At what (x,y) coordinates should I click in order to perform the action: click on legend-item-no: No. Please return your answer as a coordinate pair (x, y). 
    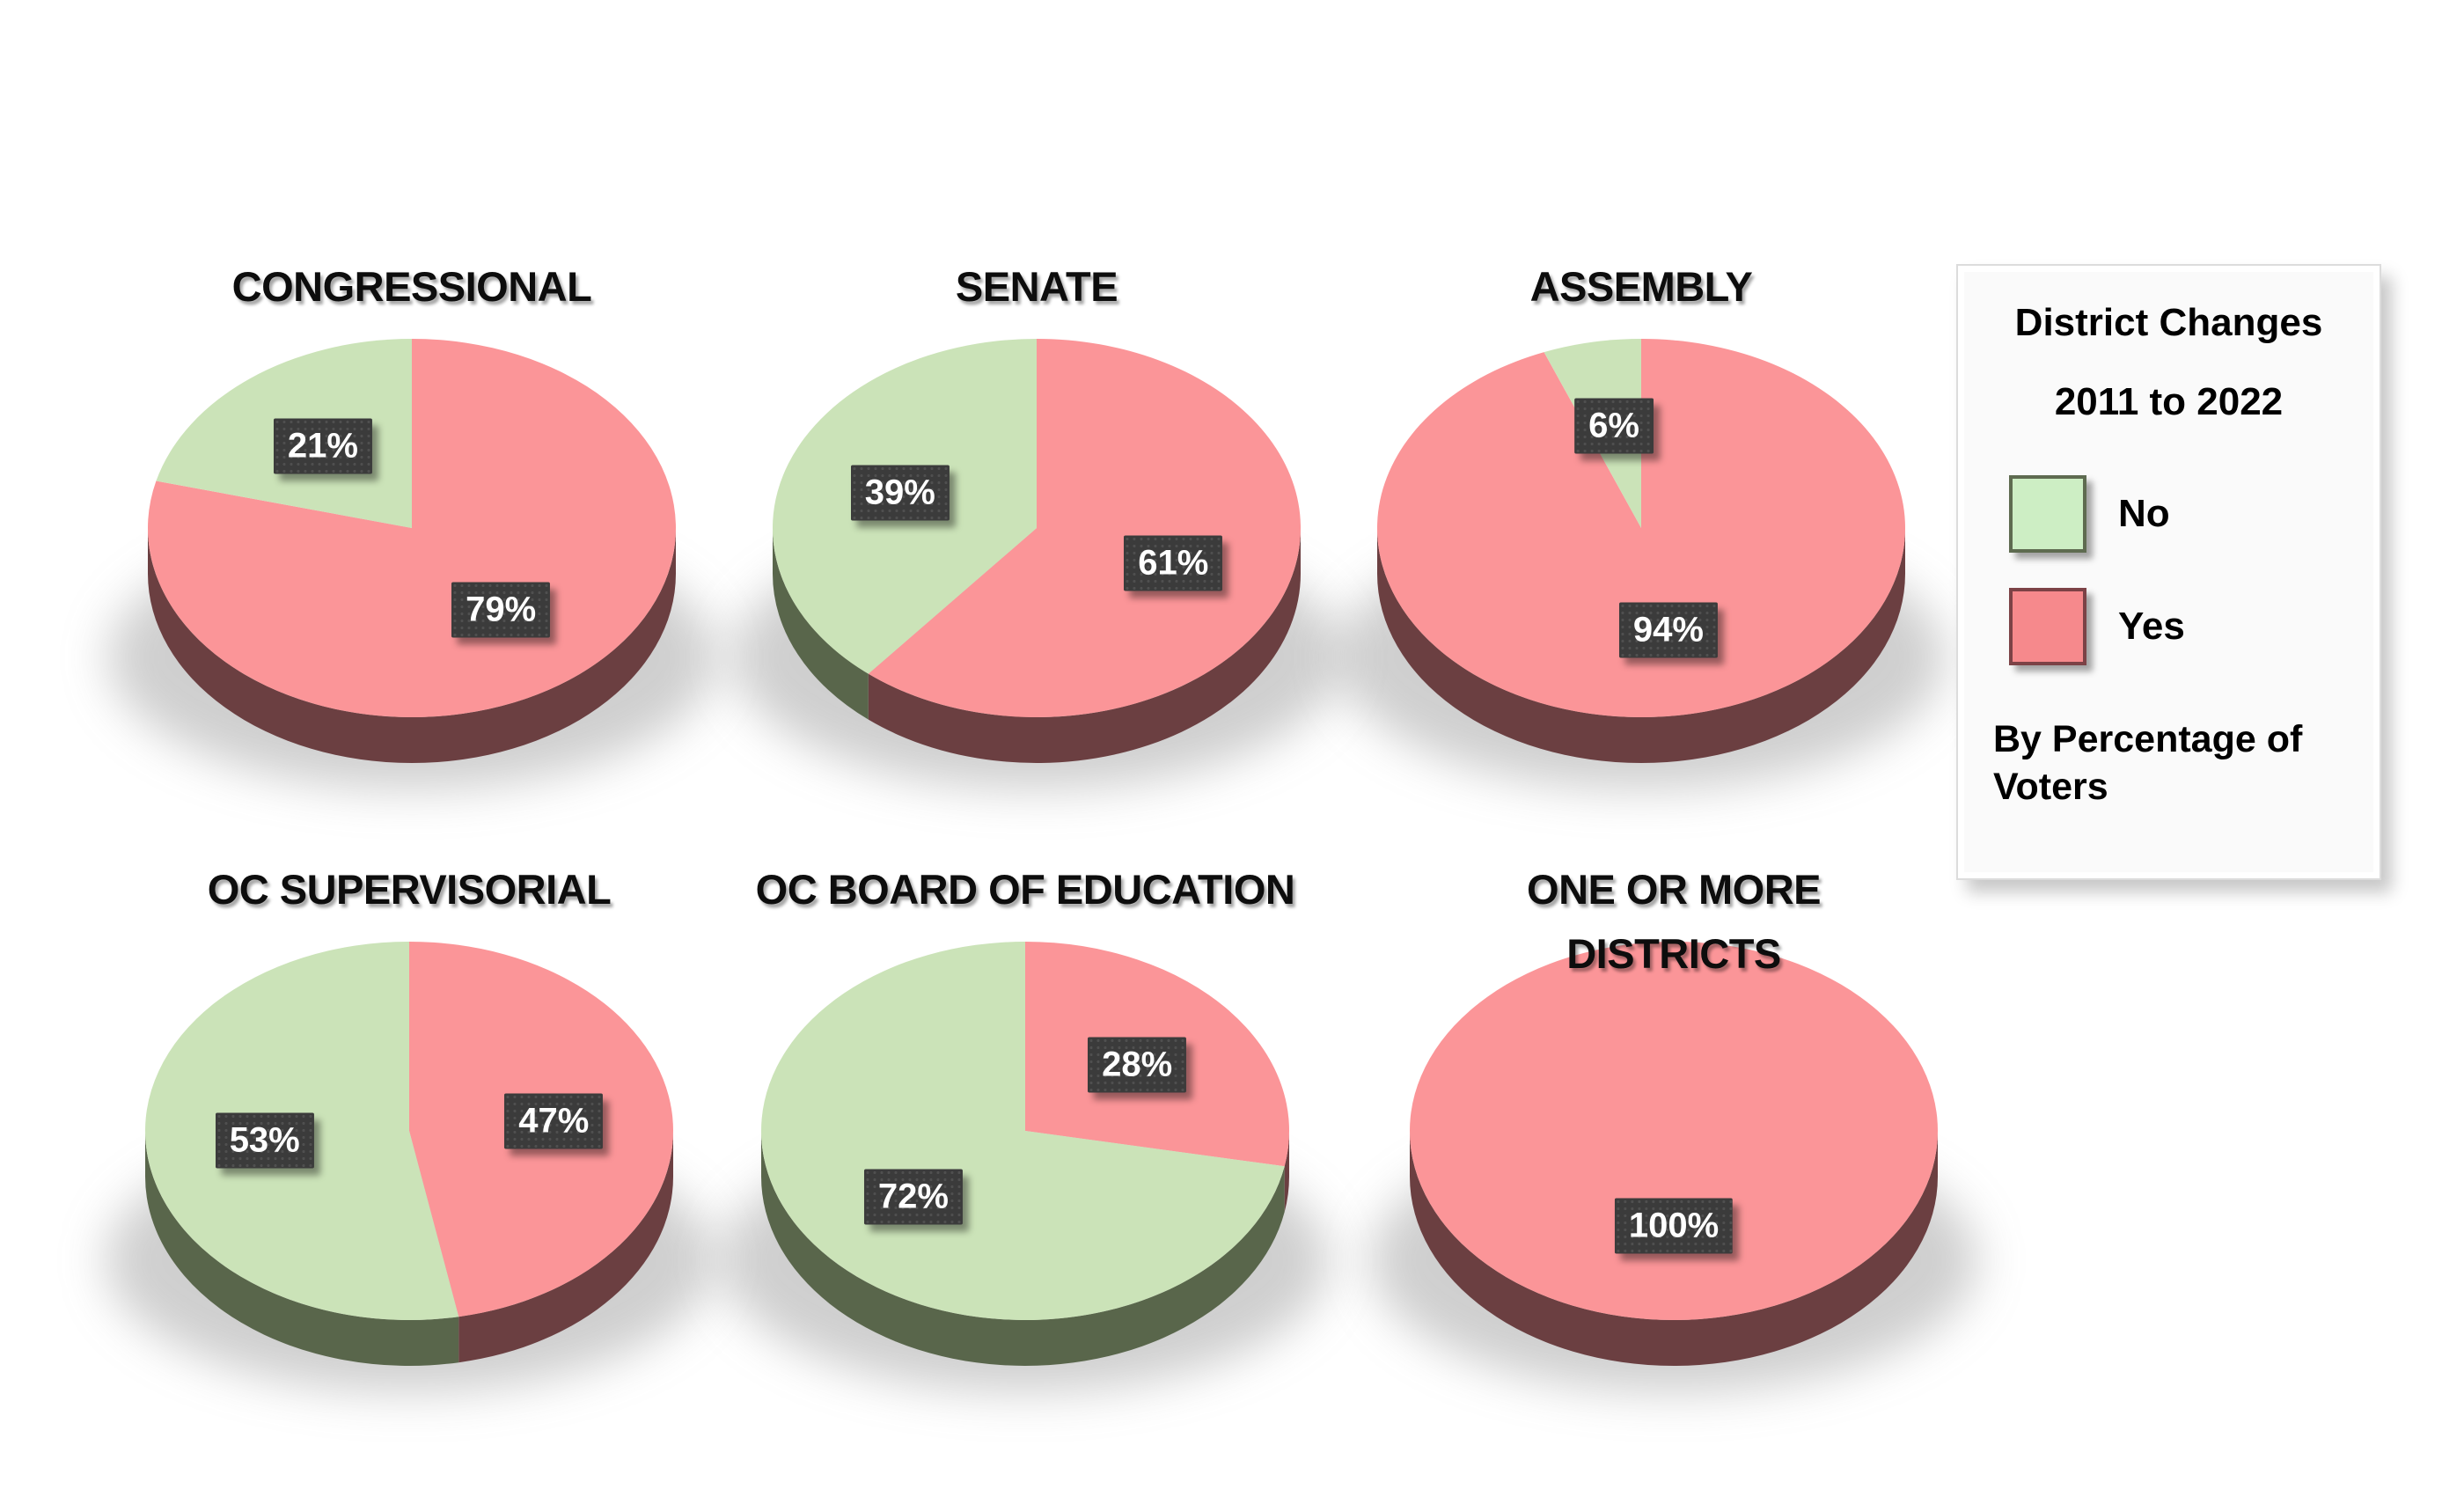
    Looking at the image, I should click on (2168, 514).